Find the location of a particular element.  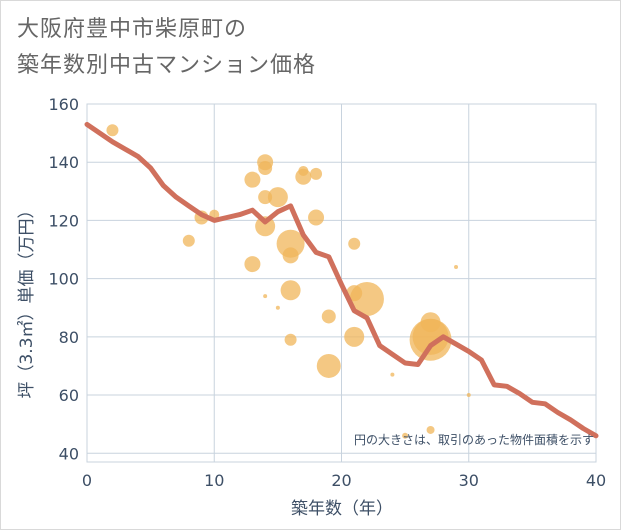

x-tick-label: 0 is located at coordinates (87, 480).